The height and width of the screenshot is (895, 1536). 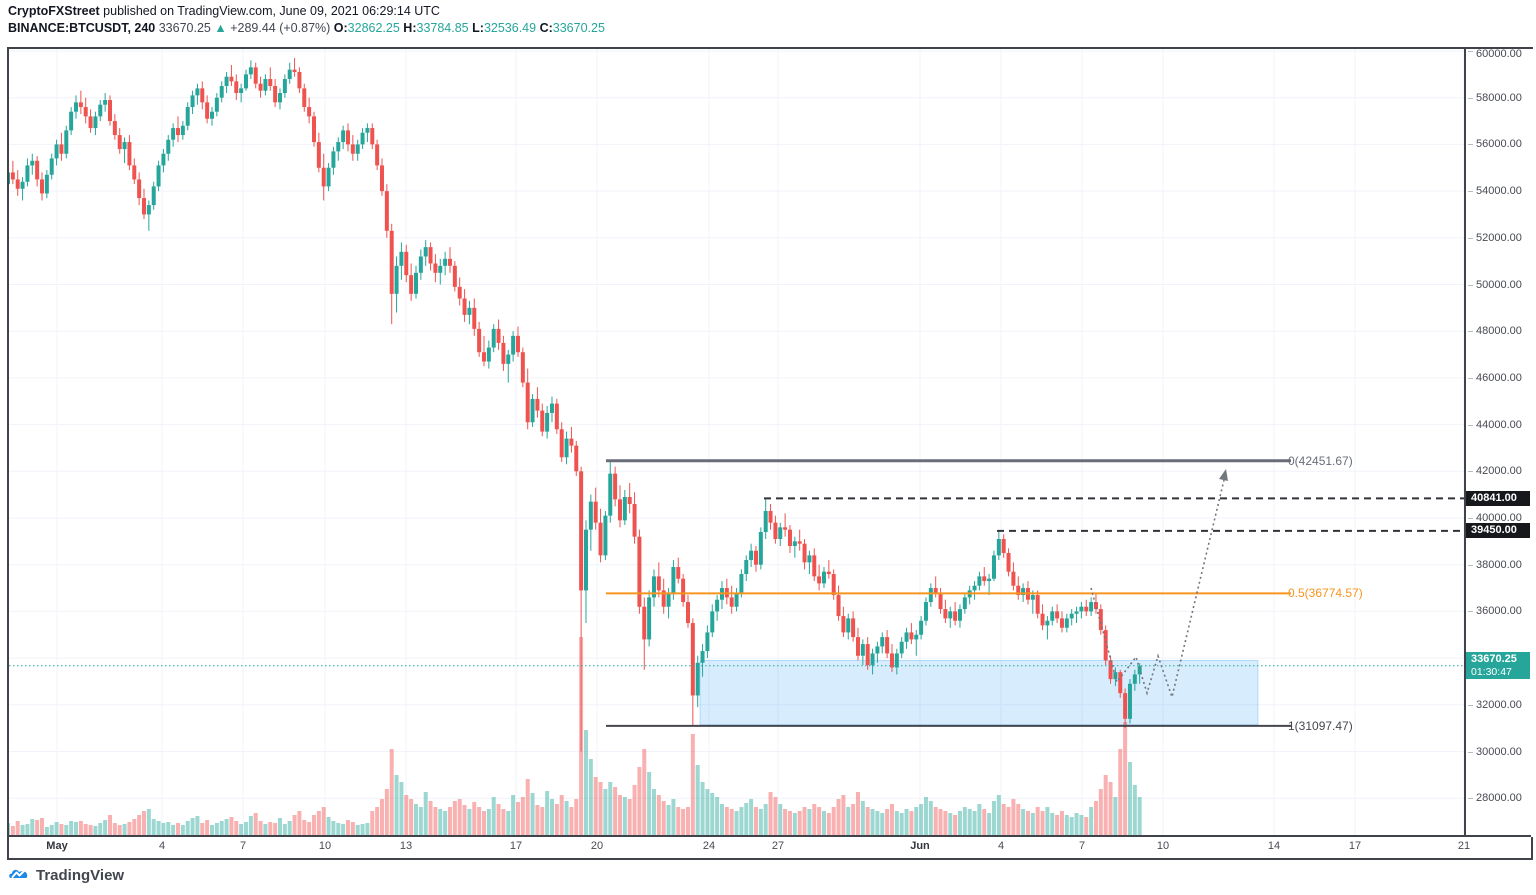 What do you see at coordinates (770, 846) in the screenshot?
I see `time-axis: May 4 7 10 13 17 20 24 27 Jun 4 7 10 14 17 21` at bounding box center [770, 846].